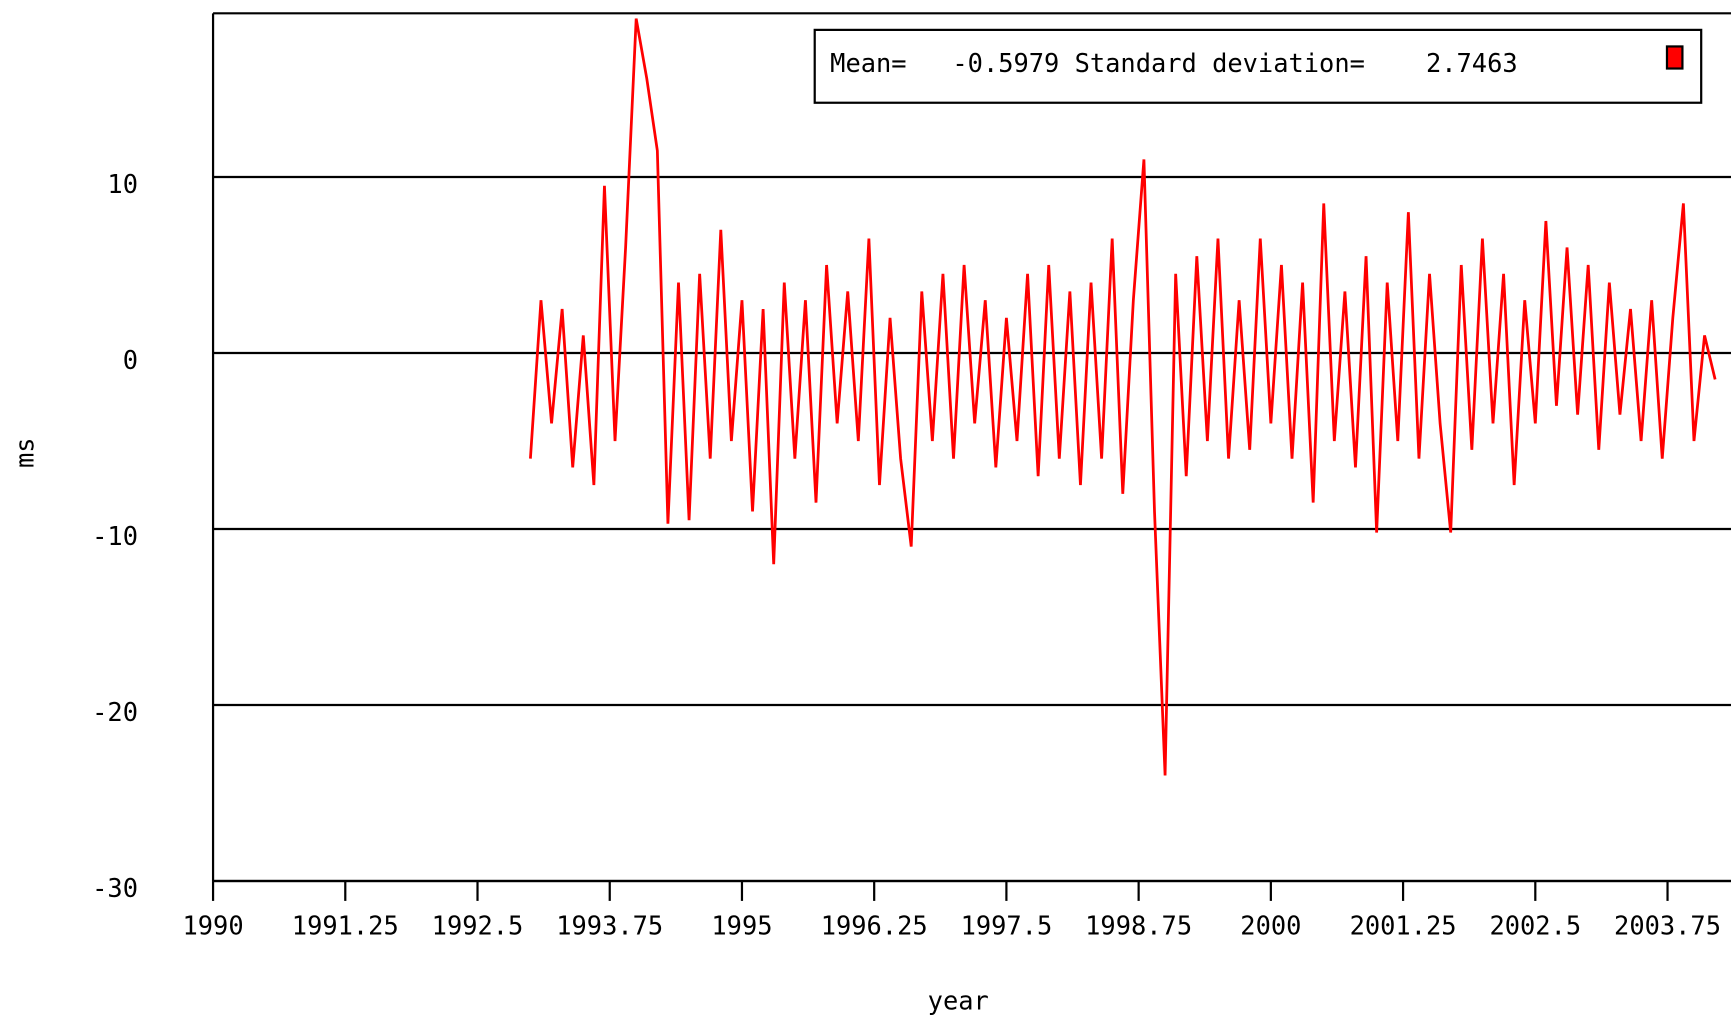 This screenshot has height=1018, width=1731. What do you see at coordinates (24, 452) in the screenshot?
I see `y-axis-label: ms` at bounding box center [24, 452].